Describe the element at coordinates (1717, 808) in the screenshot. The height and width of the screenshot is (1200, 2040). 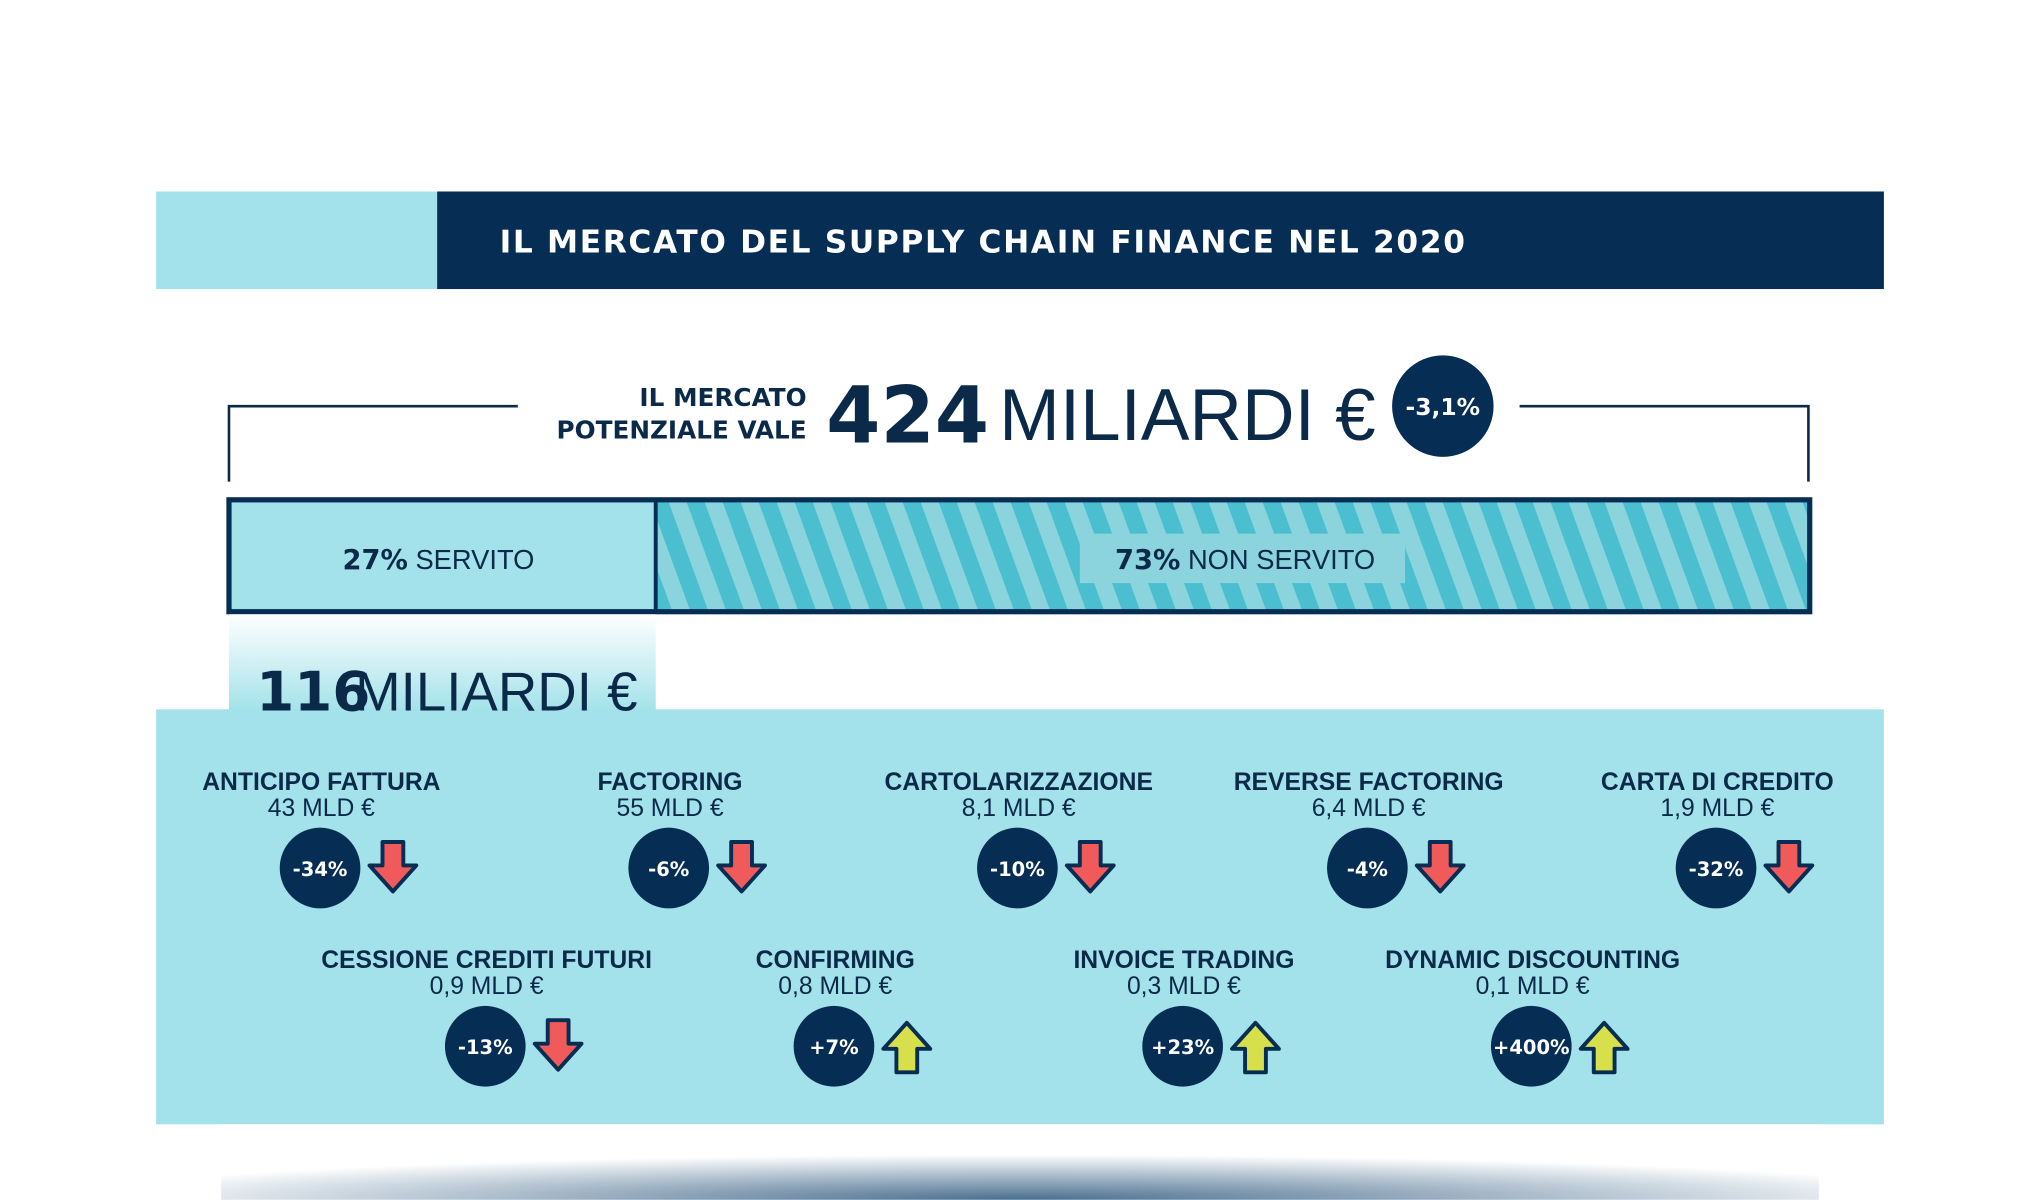
I see `item-amount: 1,9 MLD €` at that location.